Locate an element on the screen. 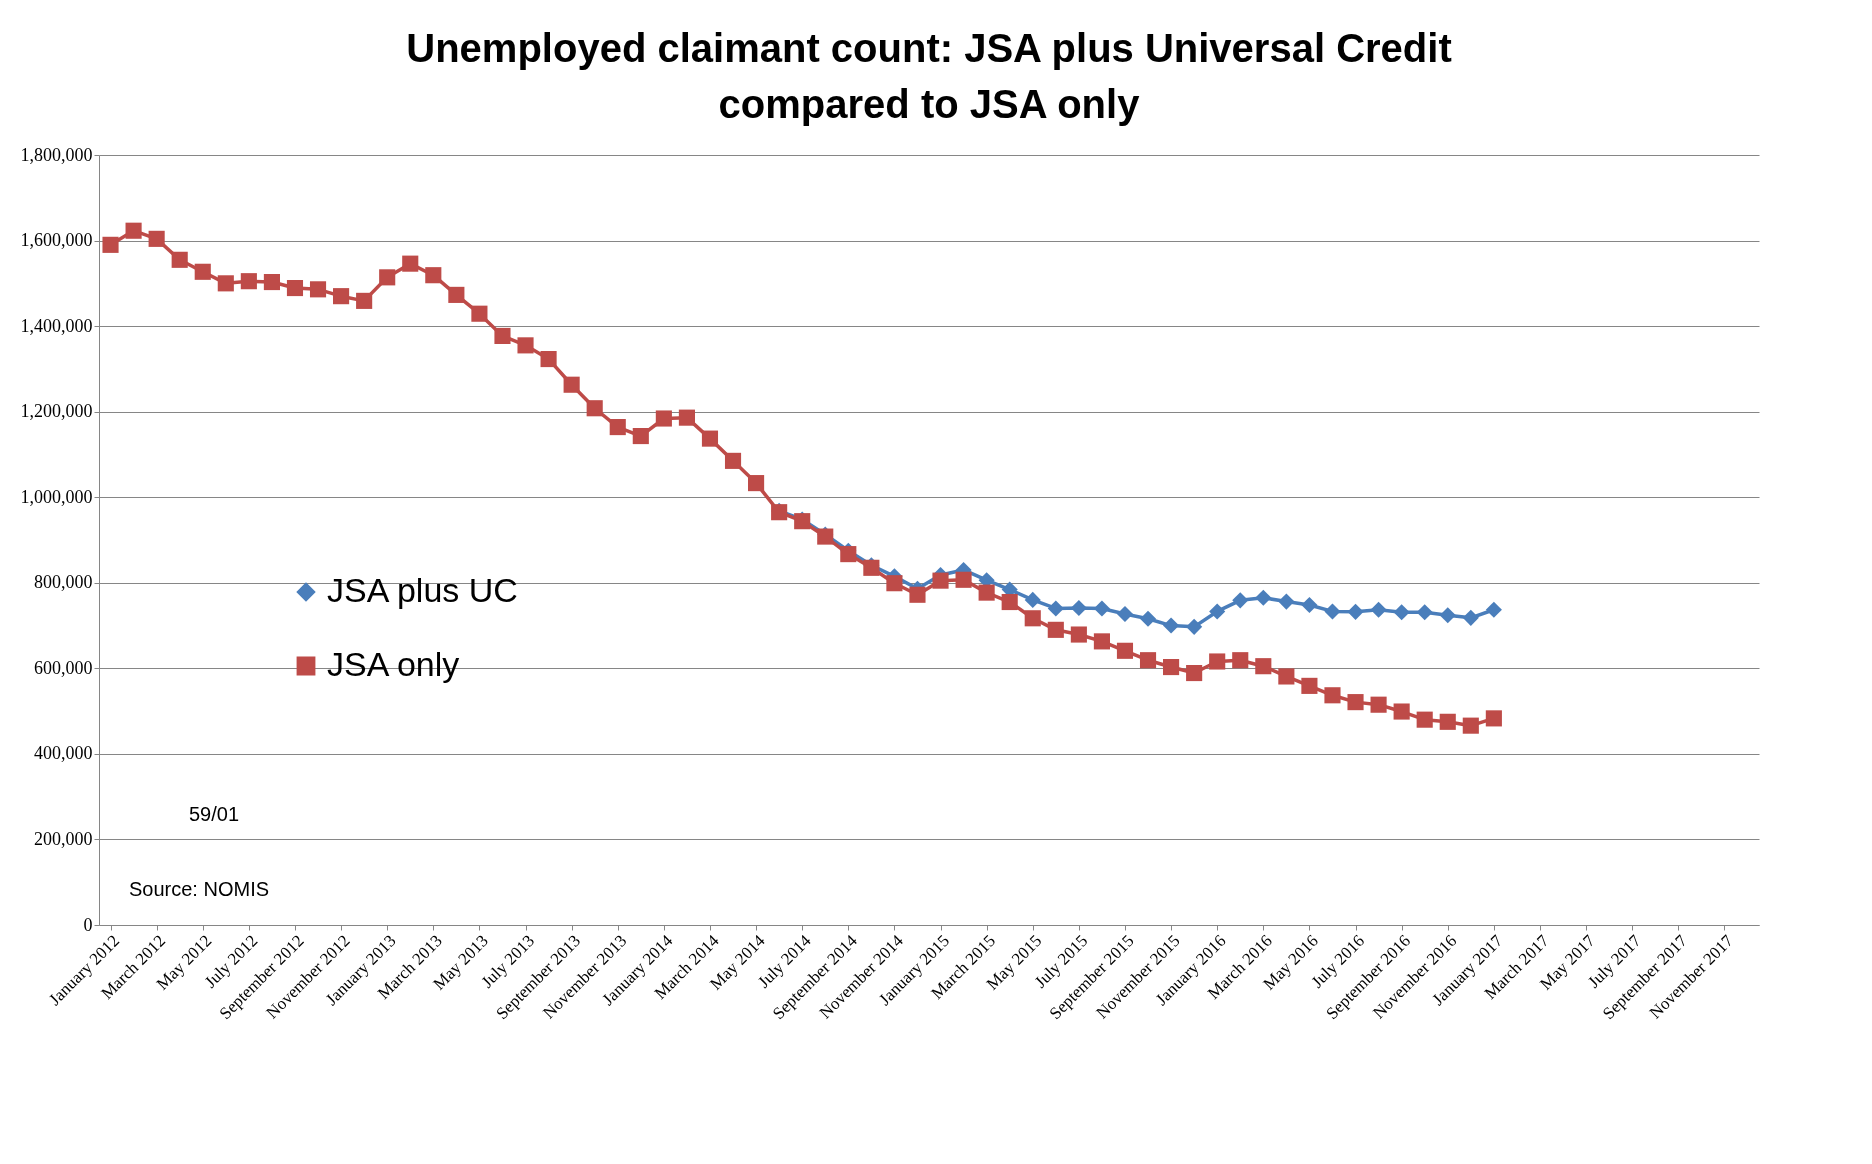  y-tick-label: 800,000 is located at coordinates (63, 582).